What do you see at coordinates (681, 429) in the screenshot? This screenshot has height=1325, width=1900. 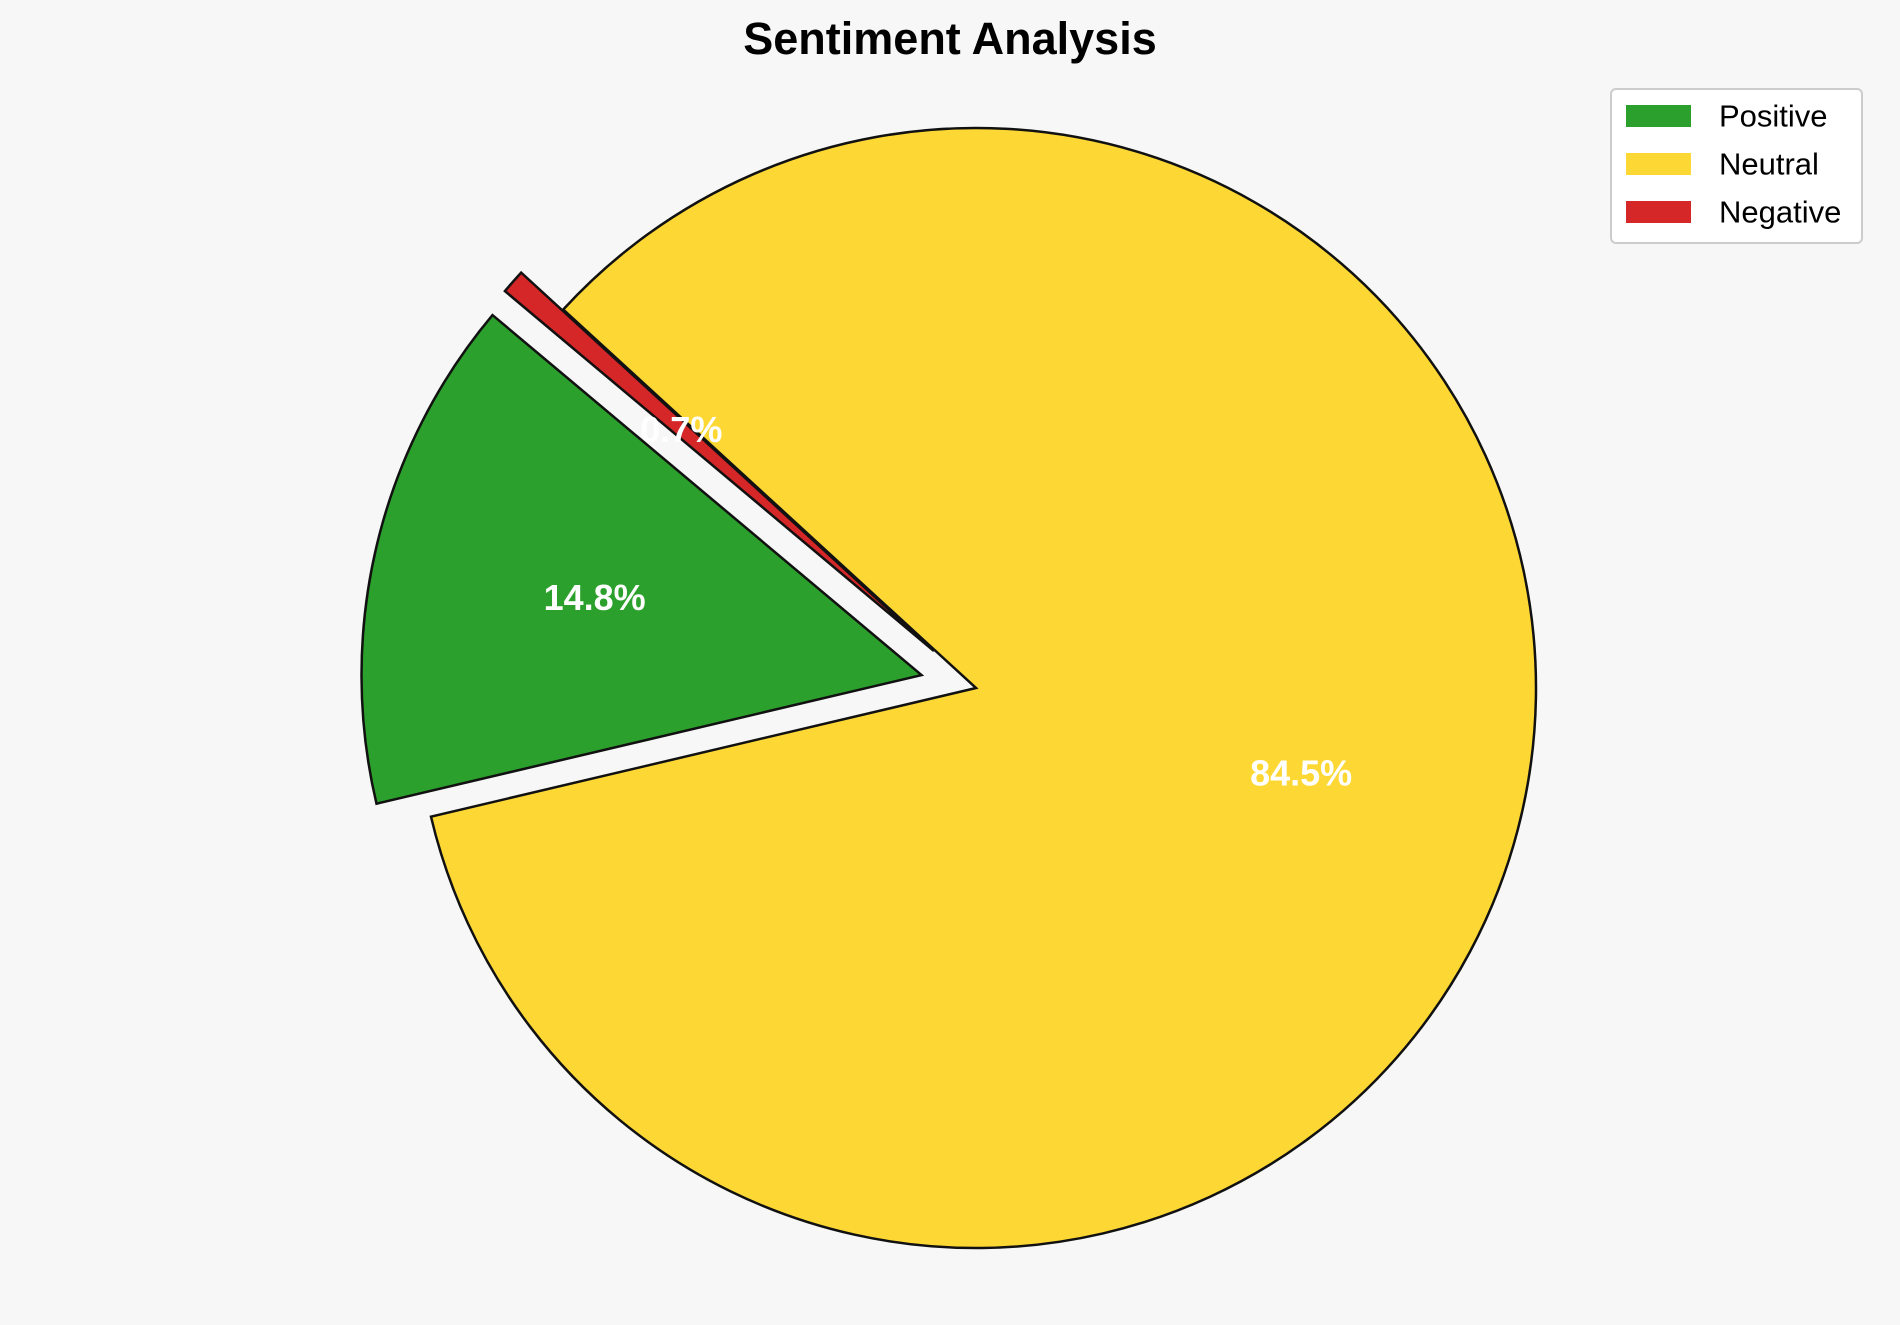 I see `pct-label-negative: 0.7%` at bounding box center [681, 429].